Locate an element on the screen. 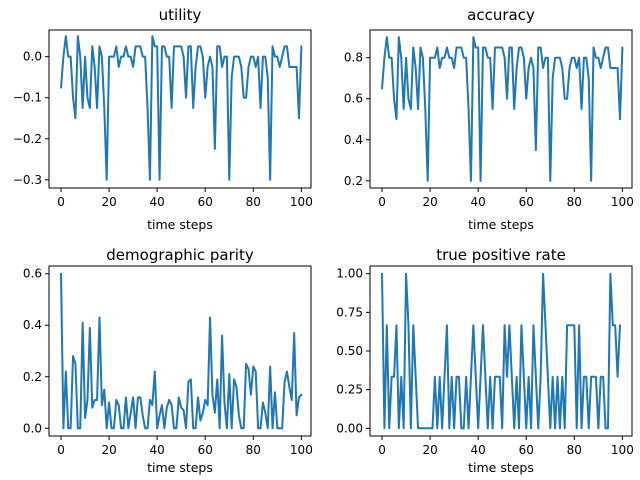  y-ticks: 0.0 −0.1 −0.2 −0.3 is located at coordinates (31, 118).